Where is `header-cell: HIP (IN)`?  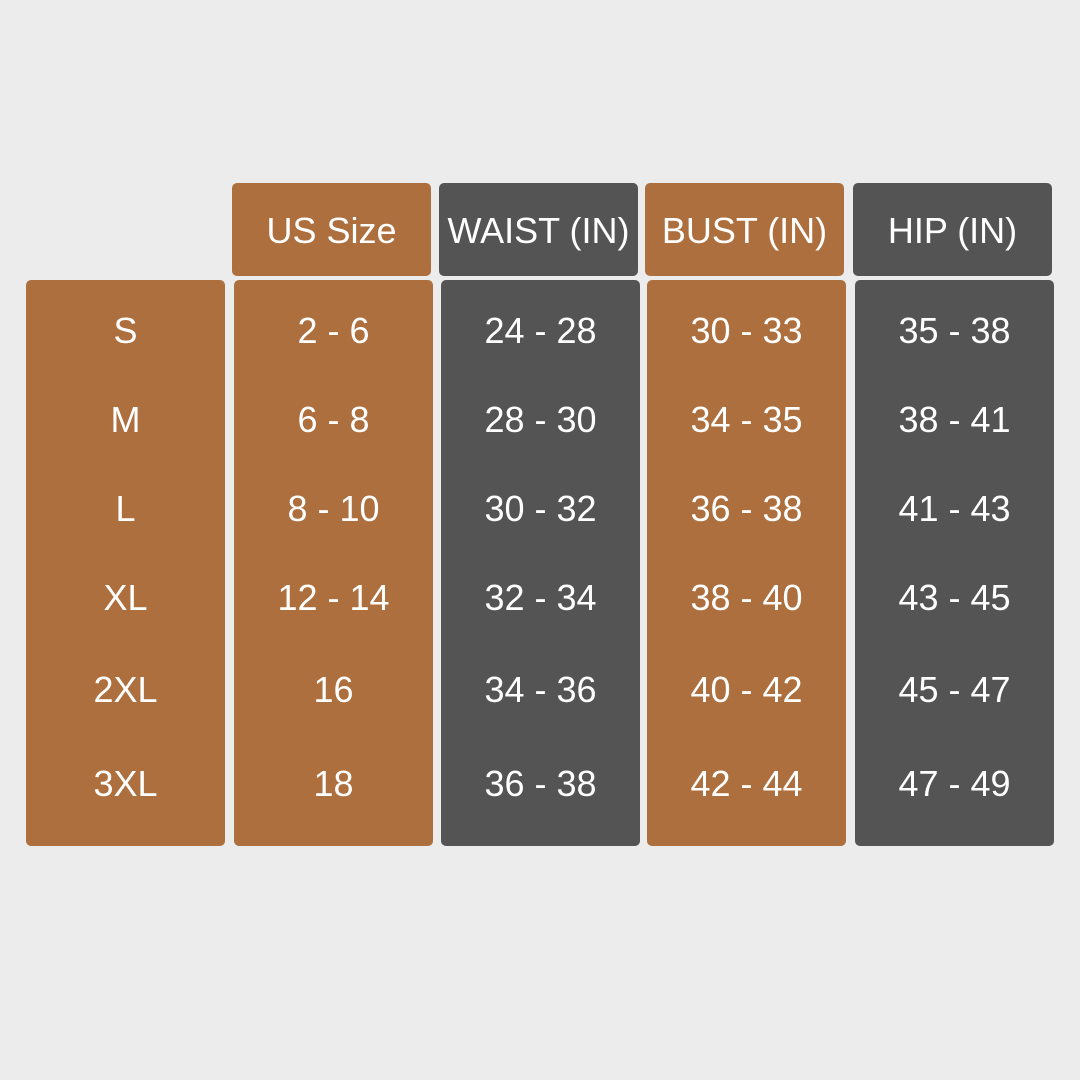 header-cell: HIP (IN) is located at coordinates (952, 230).